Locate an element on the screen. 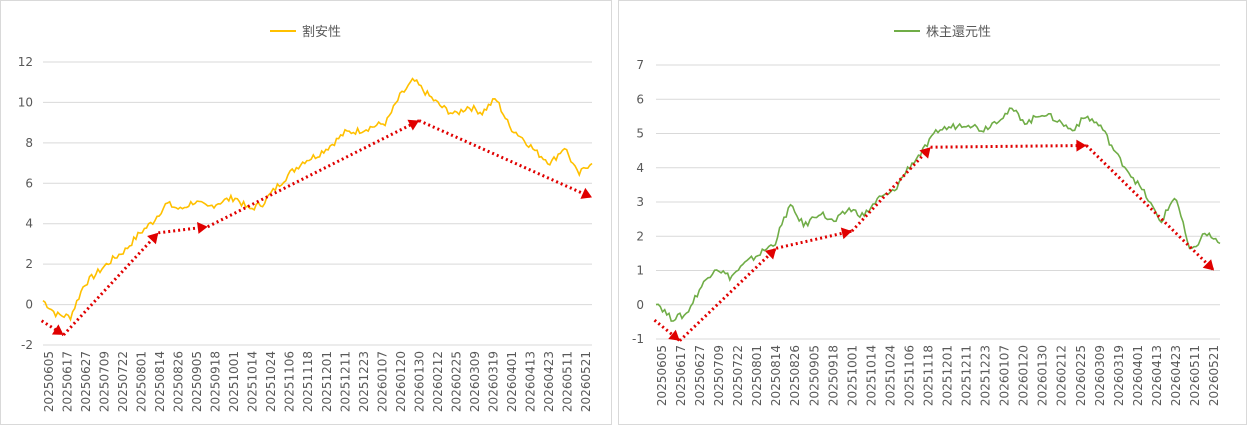  y-tick-label: 10 is located at coordinates (25, 102).